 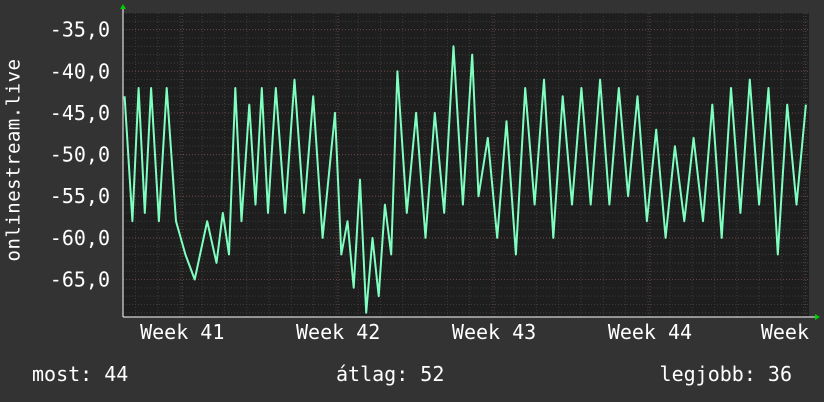 What do you see at coordinates (390, 374) in the screenshot?
I see `stat-average: átlag: 52` at bounding box center [390, 374].